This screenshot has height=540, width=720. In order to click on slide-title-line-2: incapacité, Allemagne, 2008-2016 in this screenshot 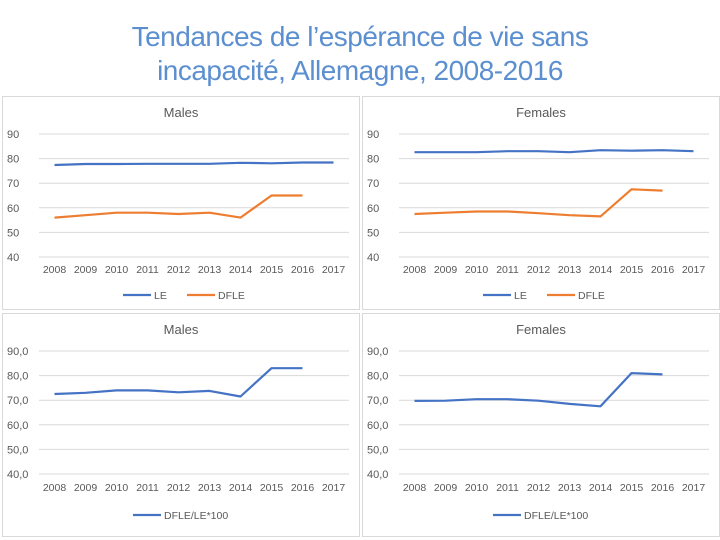, I will do `click(360, 70)`.